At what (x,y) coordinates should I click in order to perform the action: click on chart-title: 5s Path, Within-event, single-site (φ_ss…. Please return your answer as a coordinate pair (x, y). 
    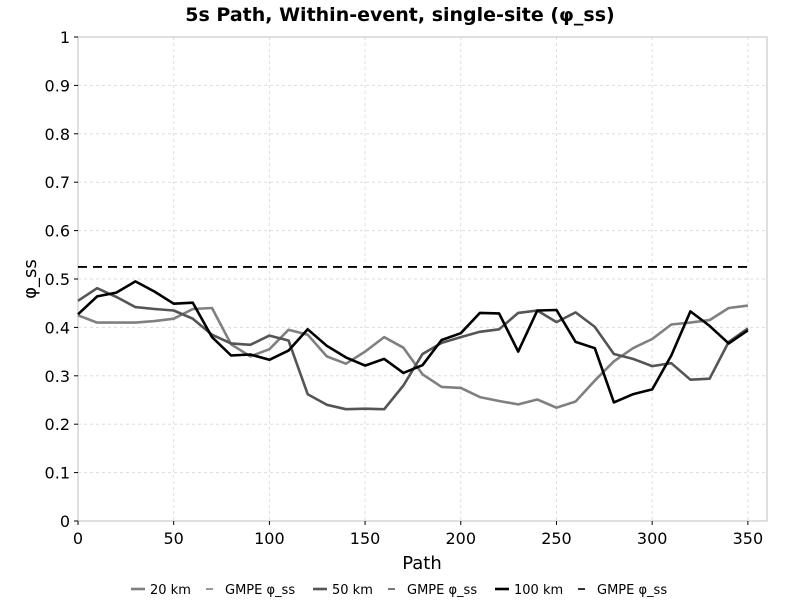
    Looking at the image, I should click on (399, 15).